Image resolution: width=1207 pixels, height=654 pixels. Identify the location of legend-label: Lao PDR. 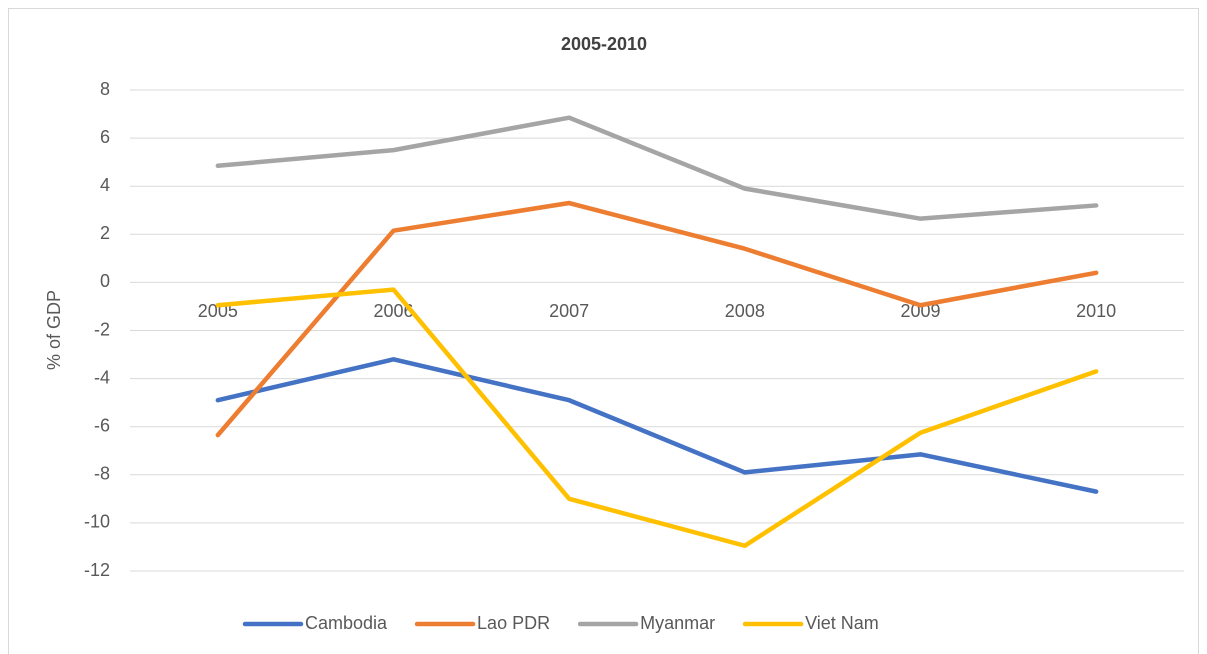
(513, 623).